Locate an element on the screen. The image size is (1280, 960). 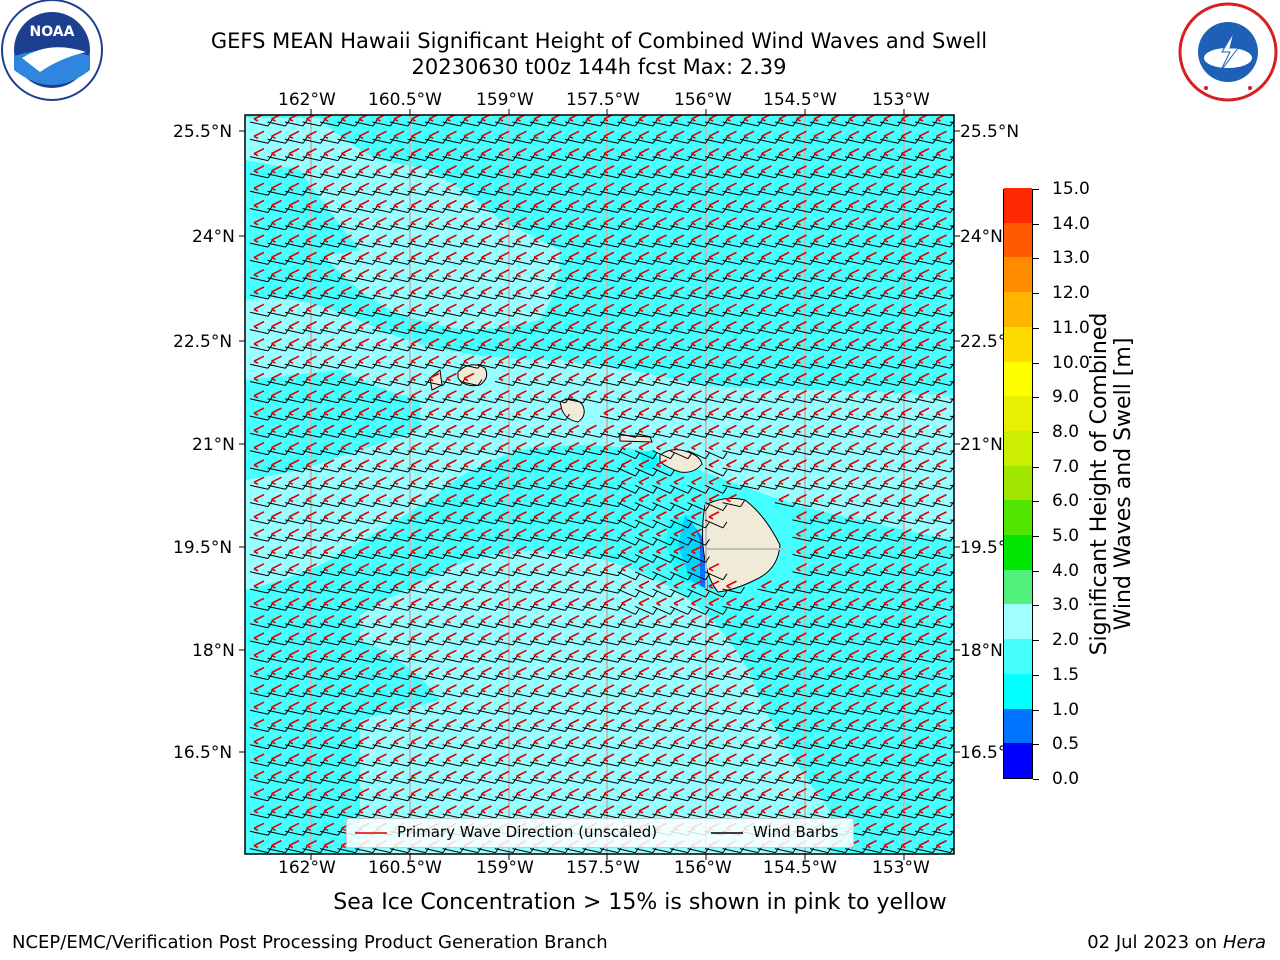
island-oahu is located at coordinates (572, 410).